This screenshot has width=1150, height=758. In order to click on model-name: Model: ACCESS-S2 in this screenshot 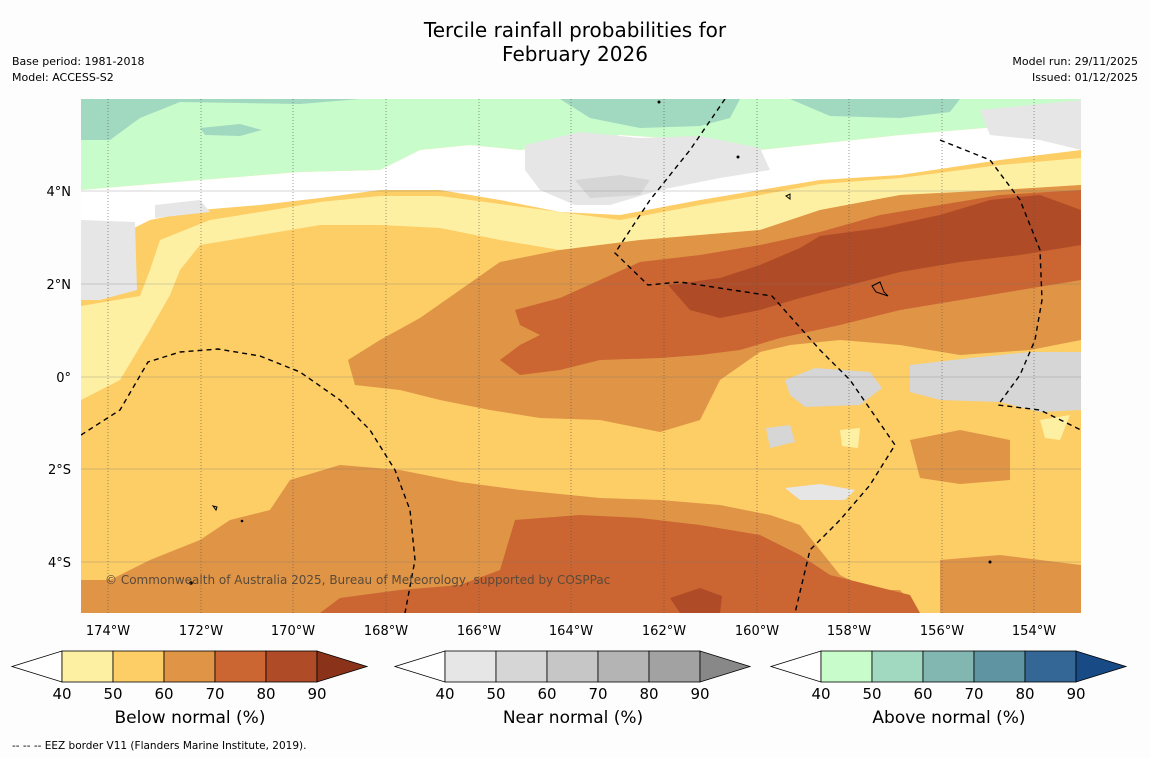, I will do `click(63, 77)`.